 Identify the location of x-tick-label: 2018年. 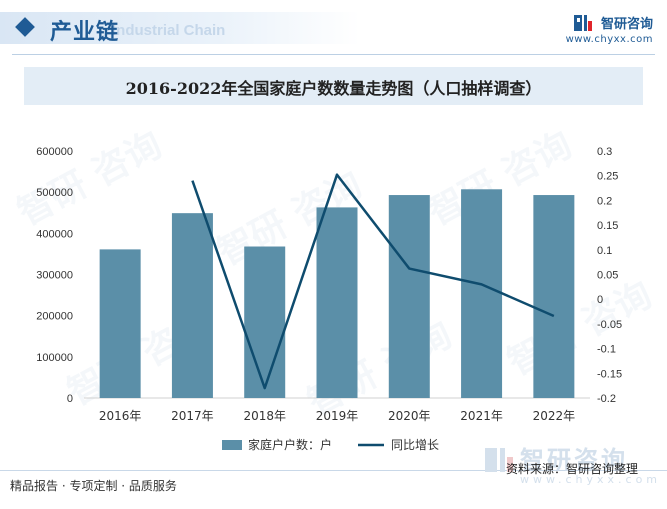
(264, 416).